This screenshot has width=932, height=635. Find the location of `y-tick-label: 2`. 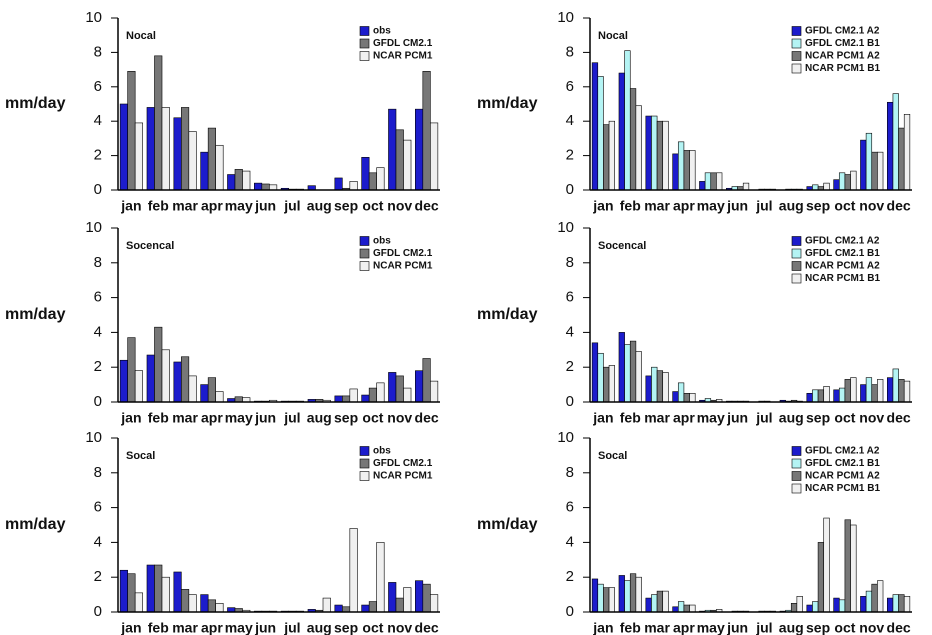

y-tick-label: 2 is located at coordinates (98, 576).